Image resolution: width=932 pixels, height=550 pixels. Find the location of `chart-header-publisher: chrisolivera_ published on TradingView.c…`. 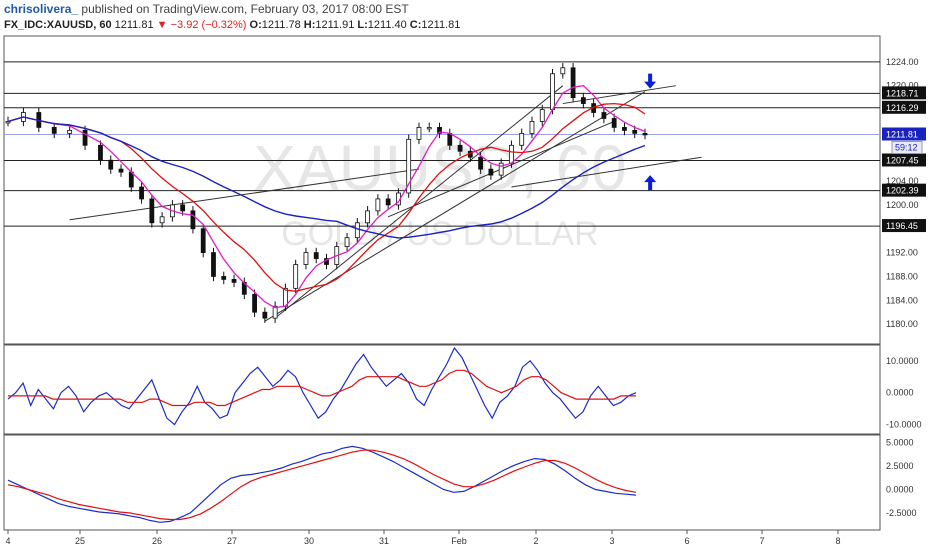

chart-header-publisher: chrisolivera_ published on TradingView.c… is located at coordinates (206, 9).